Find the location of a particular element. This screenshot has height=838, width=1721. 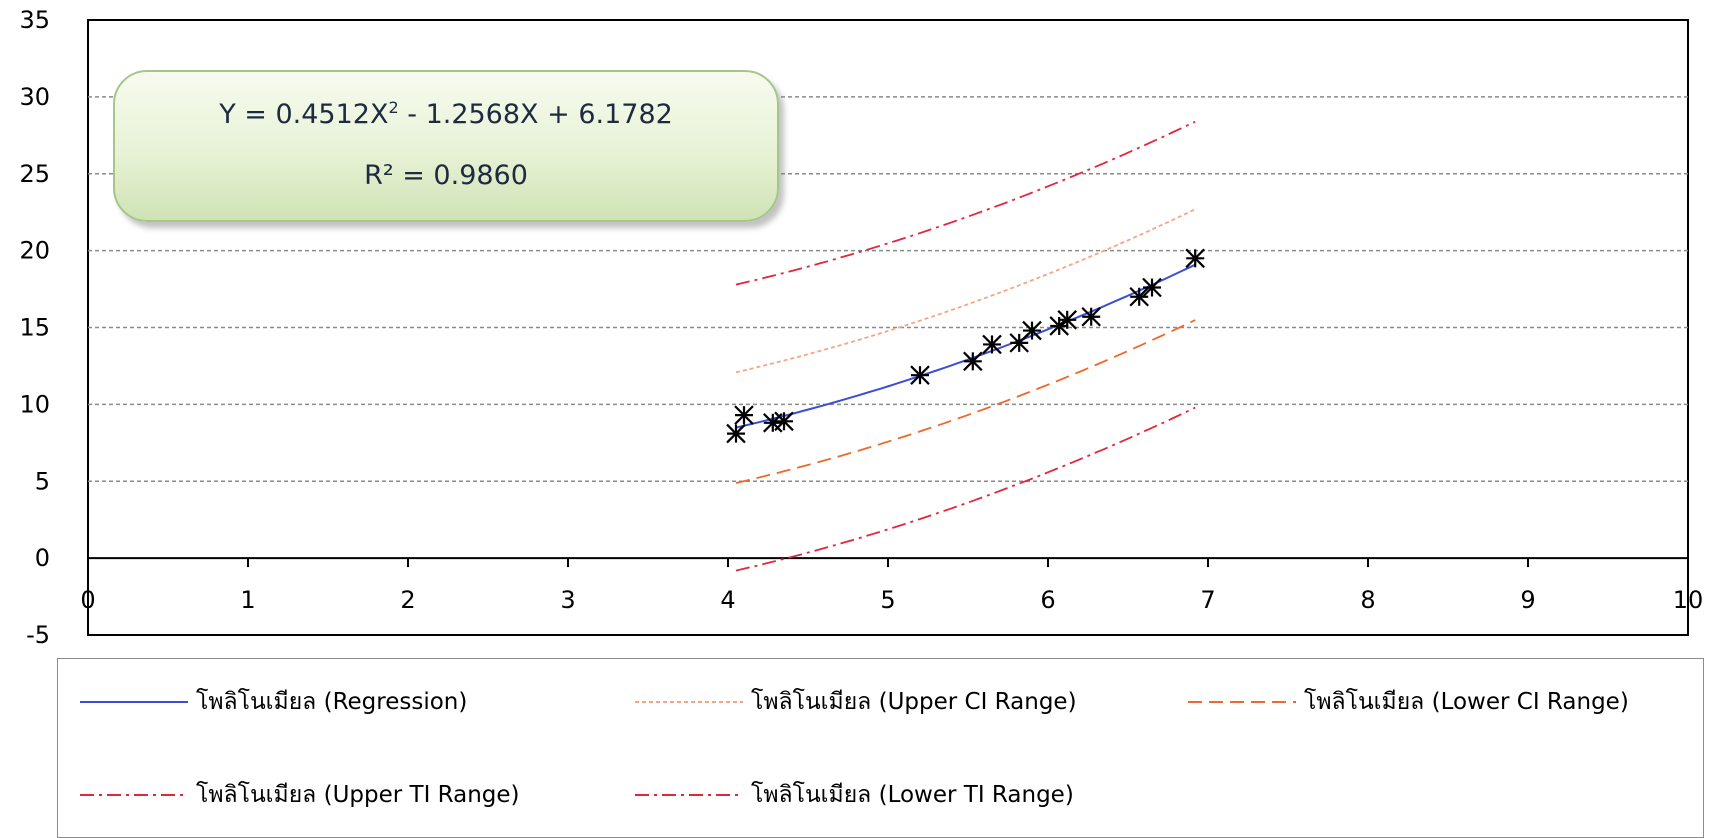

legend-swatch-lower-ti is located at coordinates (689, 795).